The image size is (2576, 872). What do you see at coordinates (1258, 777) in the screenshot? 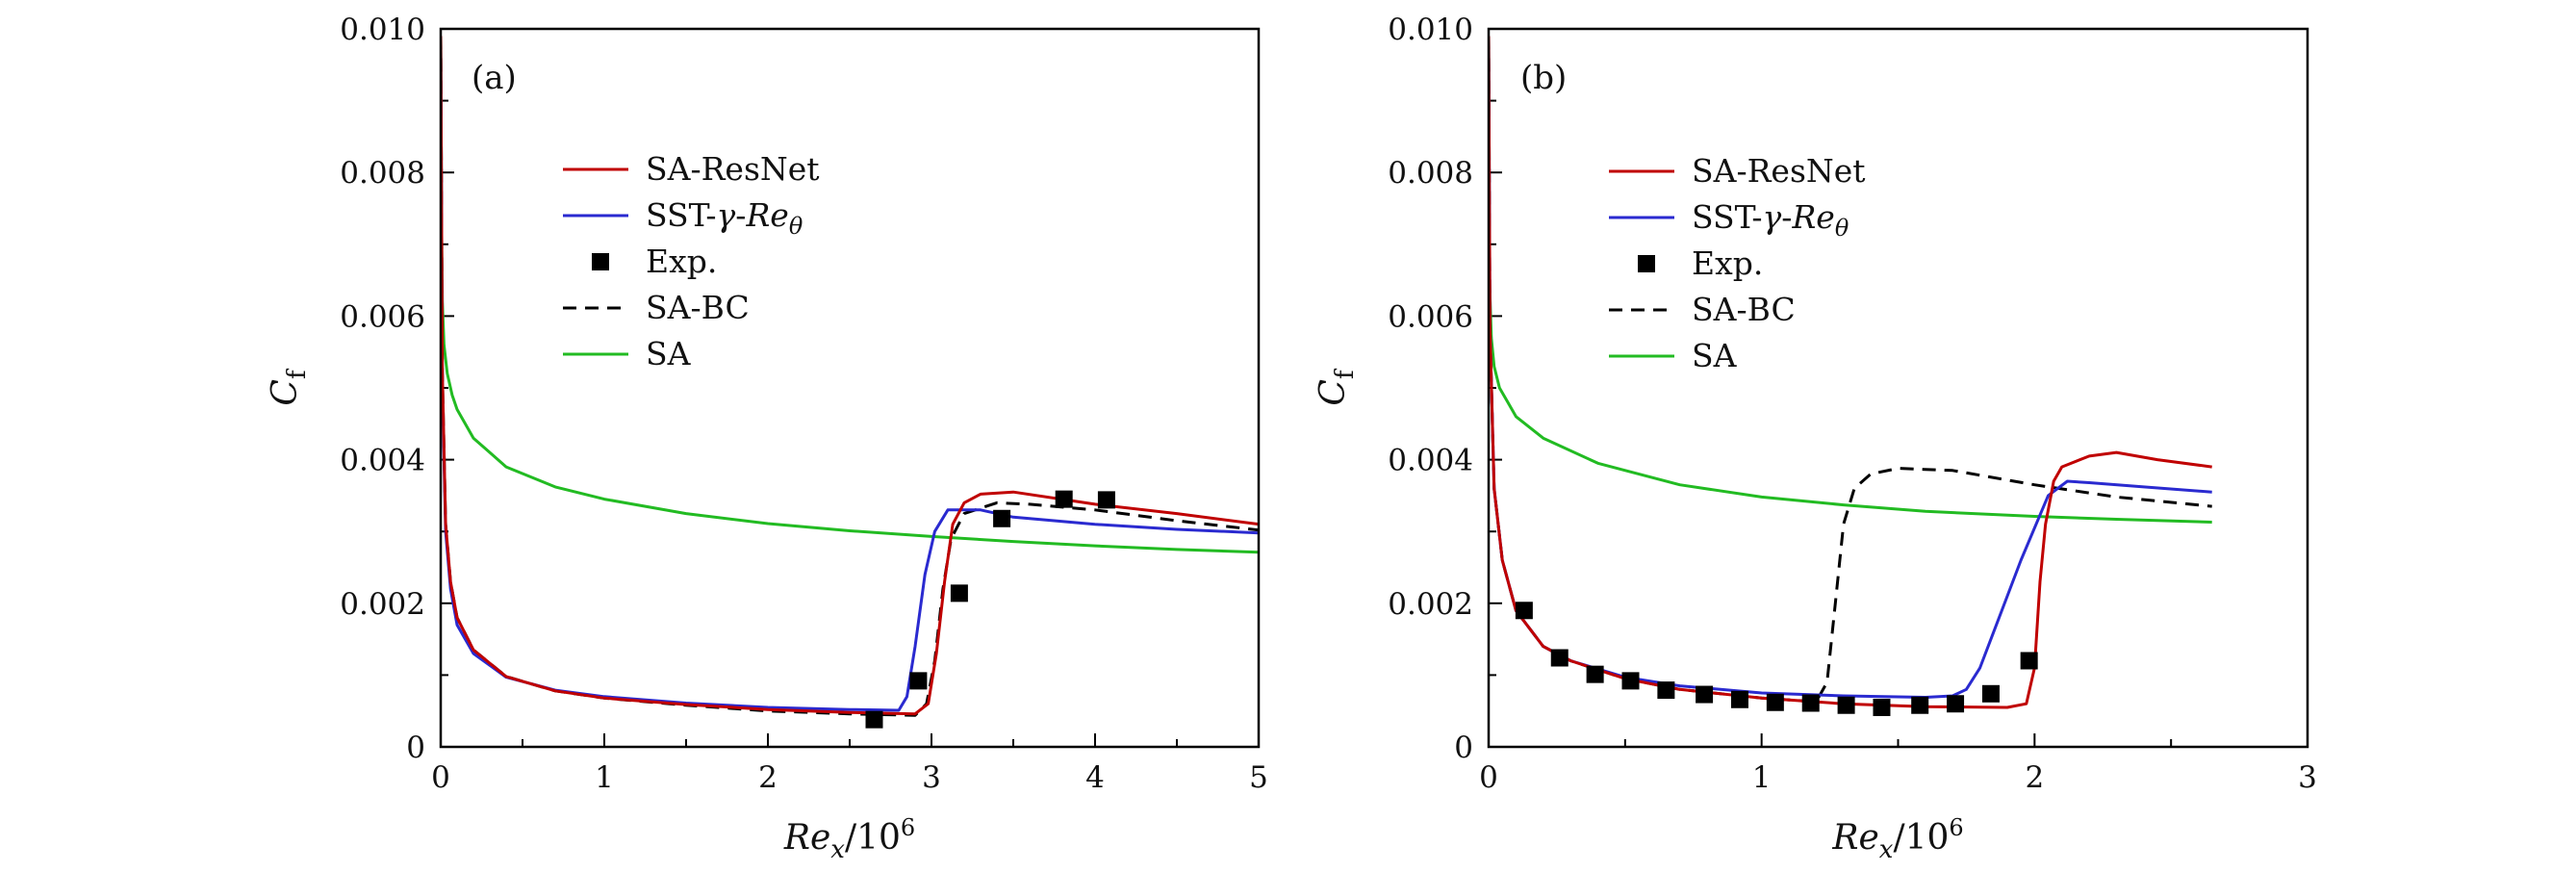
I see `x-tick-label: 5` at bounding box center [1258, 777].